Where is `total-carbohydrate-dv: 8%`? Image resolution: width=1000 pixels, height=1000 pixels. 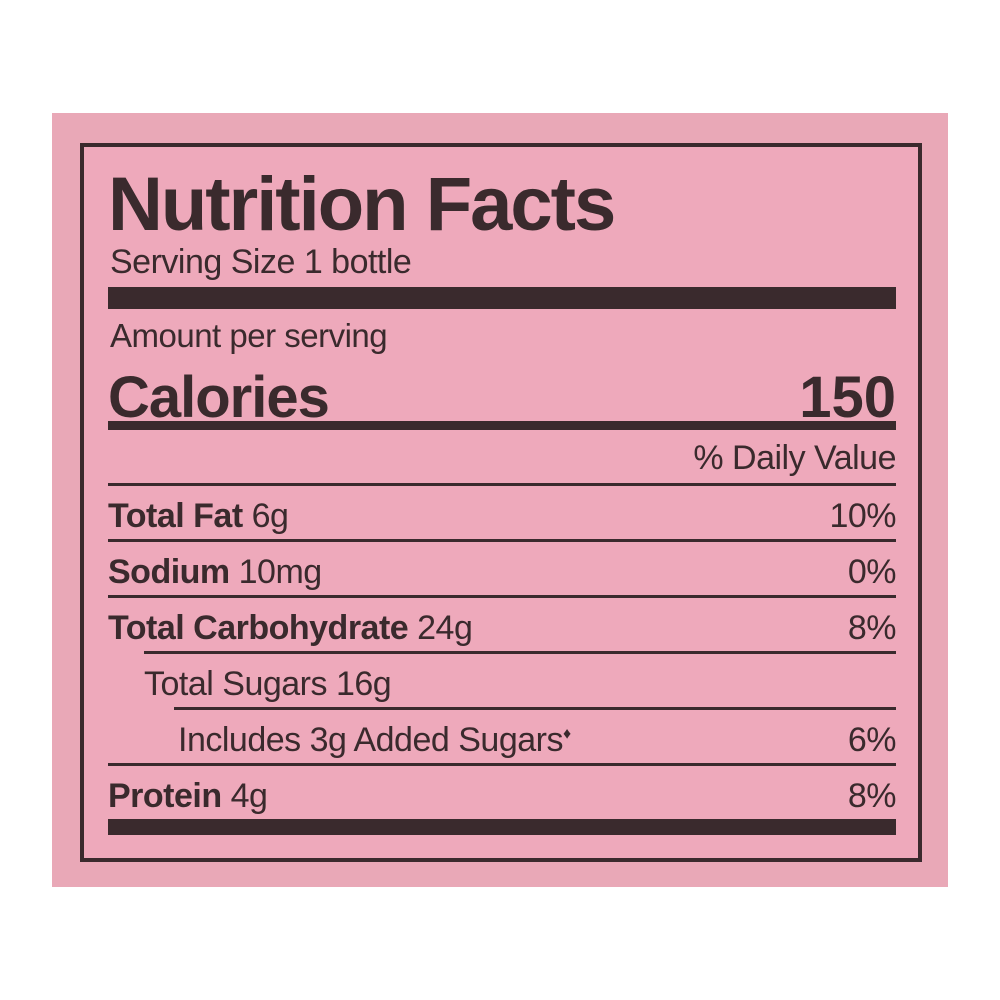
total-carbohydrate-dv: 8% is located at coordinates (872, 628).